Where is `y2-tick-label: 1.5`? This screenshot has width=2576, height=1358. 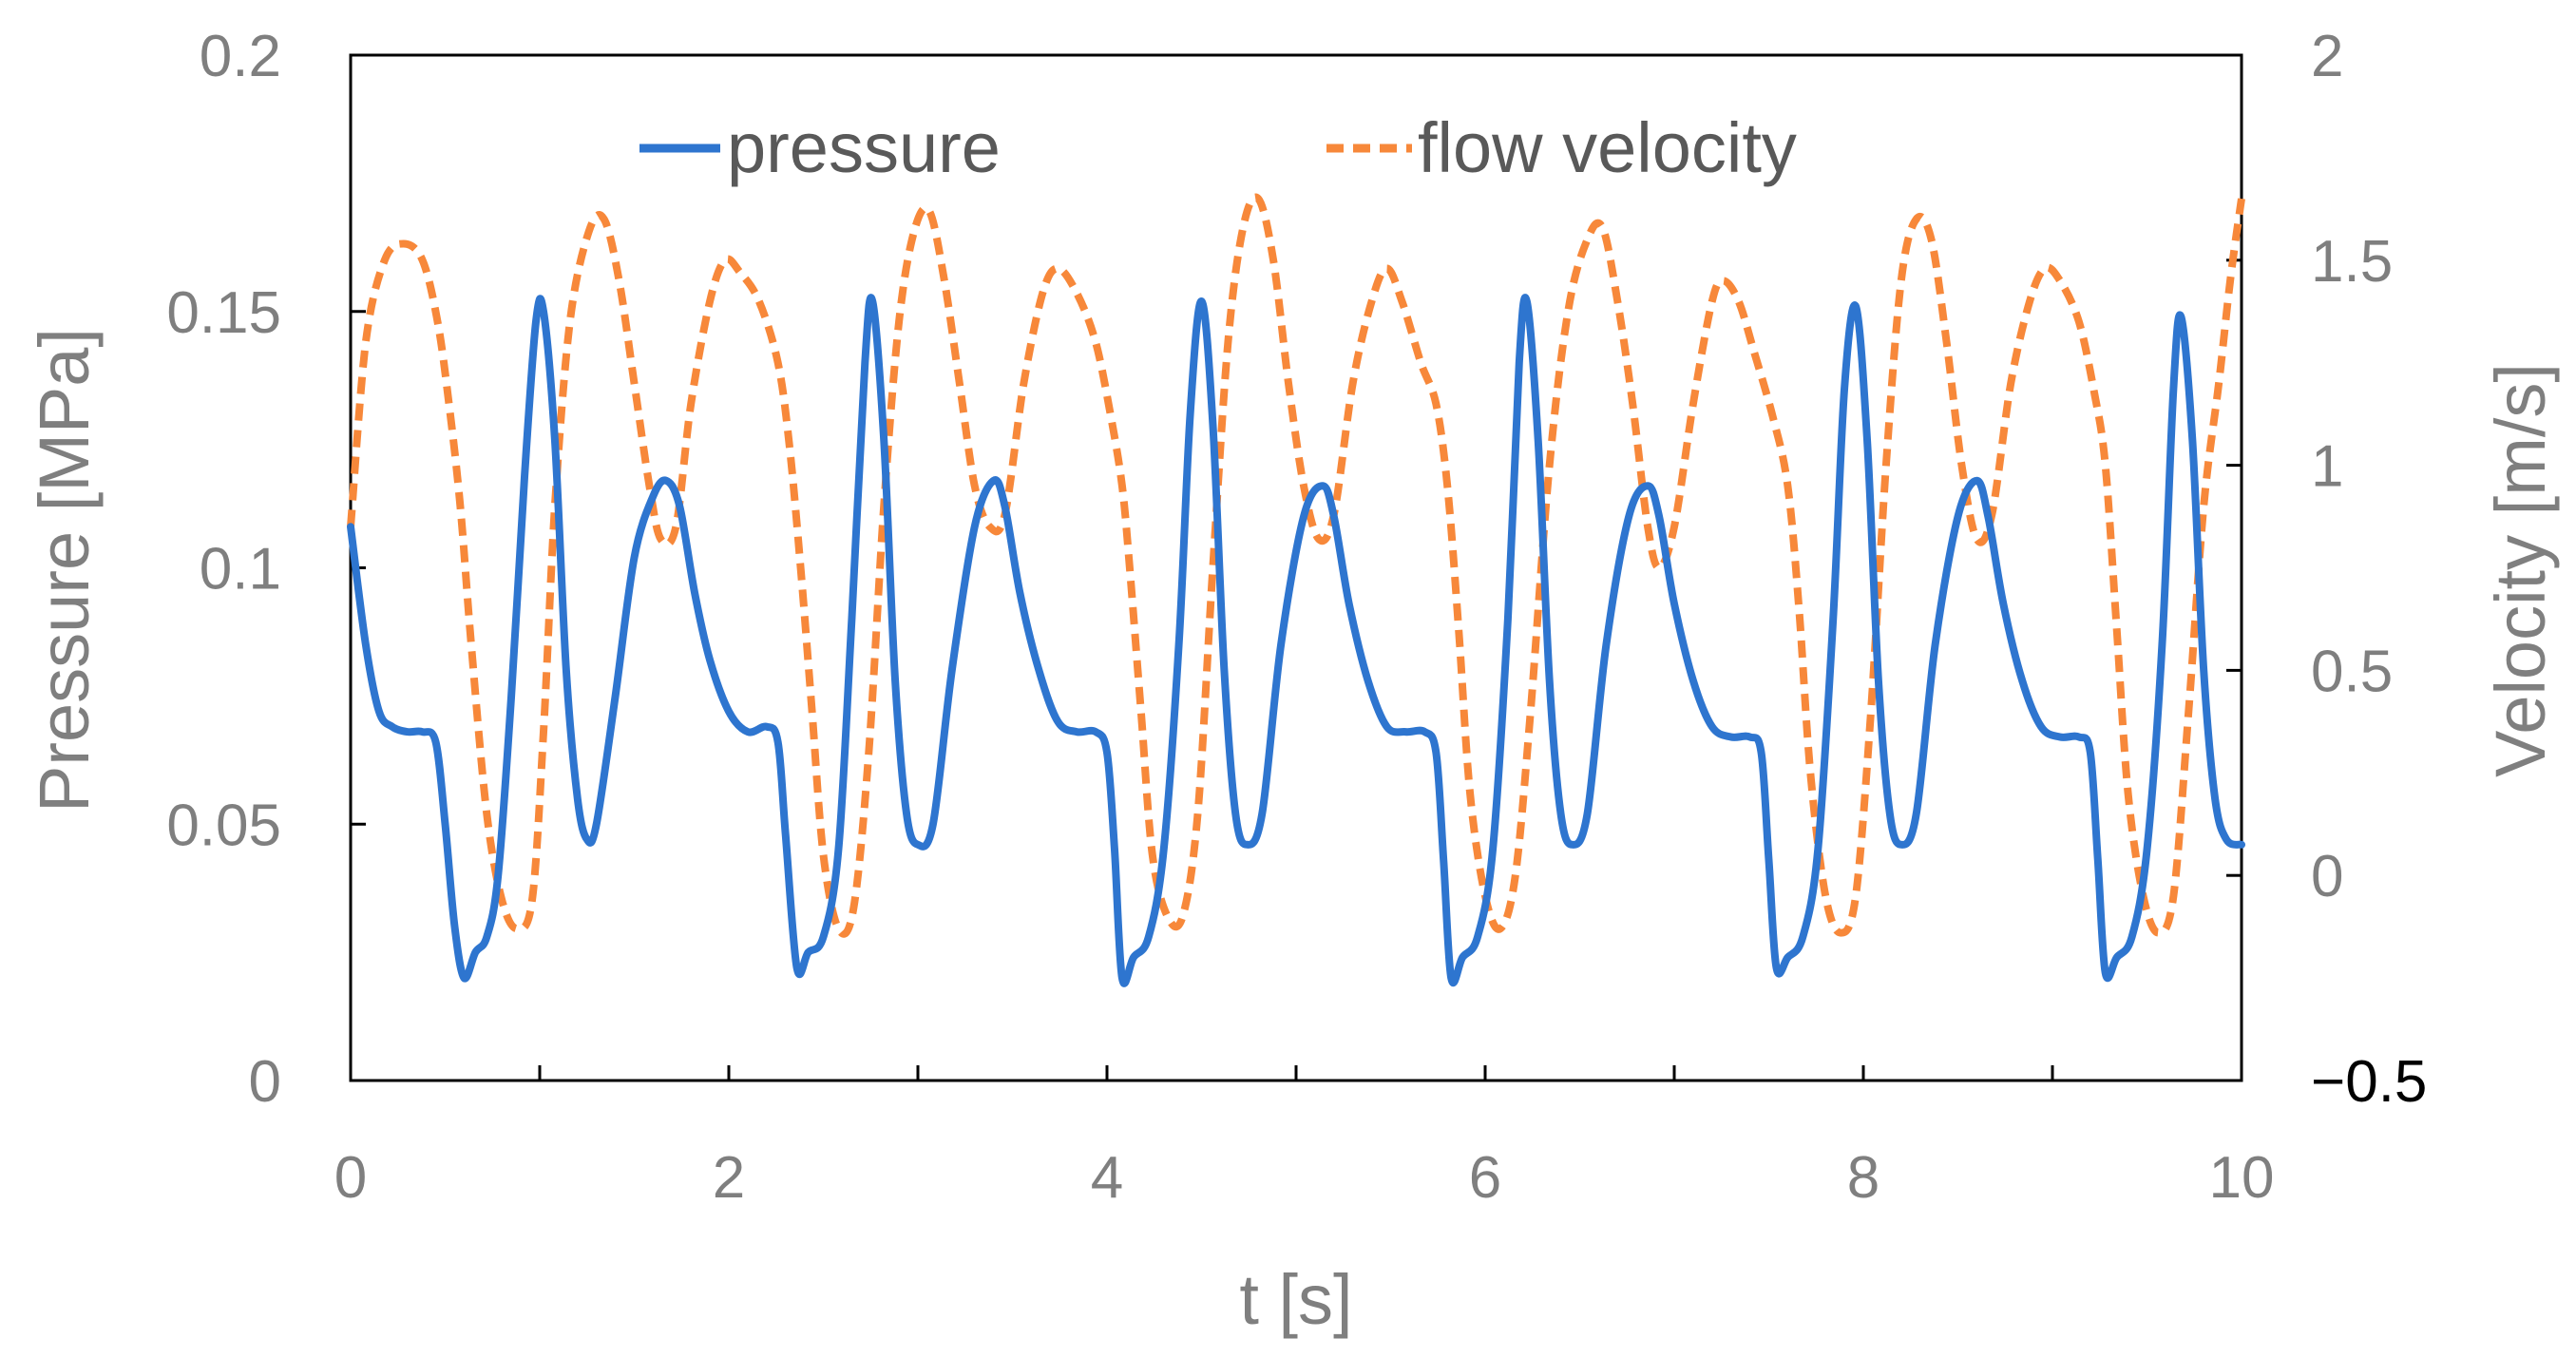
y2-tick-label: 1.5 is located at coordinates (2352, 262).